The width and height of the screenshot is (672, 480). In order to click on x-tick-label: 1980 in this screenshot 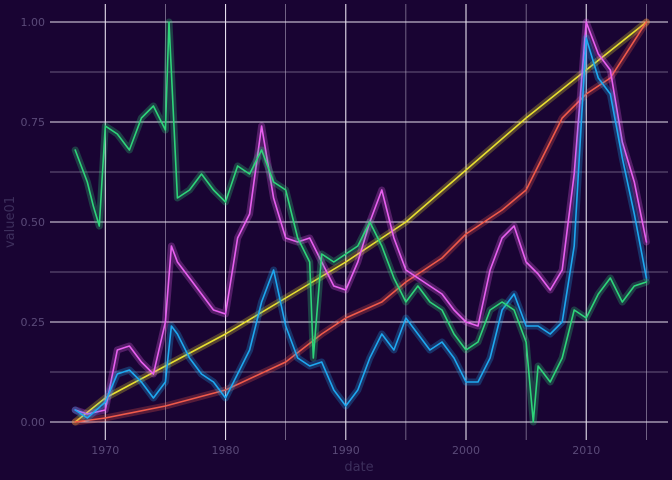, I will do `click(226, 450)`.